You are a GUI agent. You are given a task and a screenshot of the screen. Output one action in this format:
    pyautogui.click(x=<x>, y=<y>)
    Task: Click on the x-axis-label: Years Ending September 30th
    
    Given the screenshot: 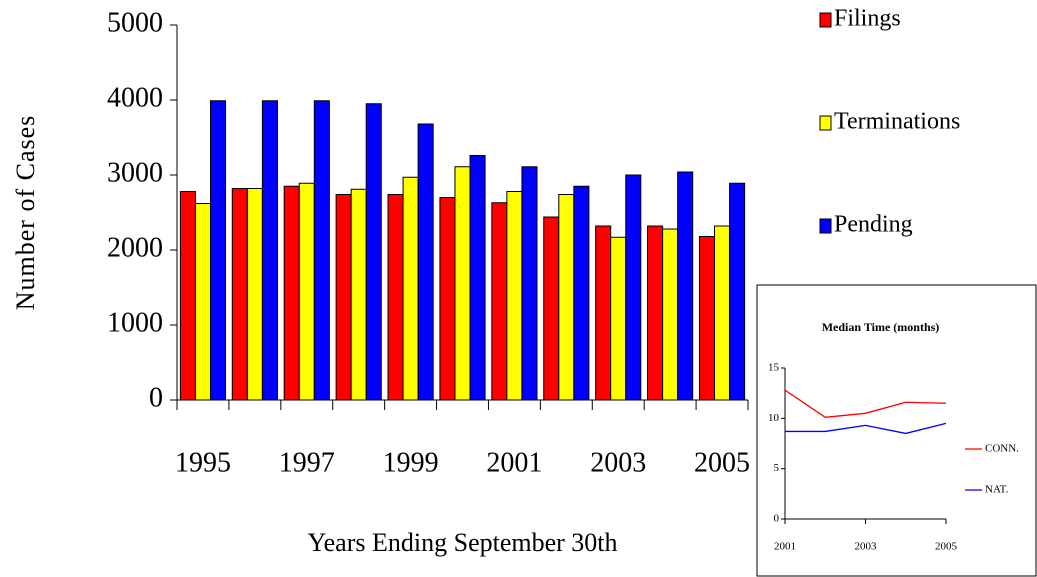 What is the action you would take?
    pyautogui.click(x=462, y=542)
    